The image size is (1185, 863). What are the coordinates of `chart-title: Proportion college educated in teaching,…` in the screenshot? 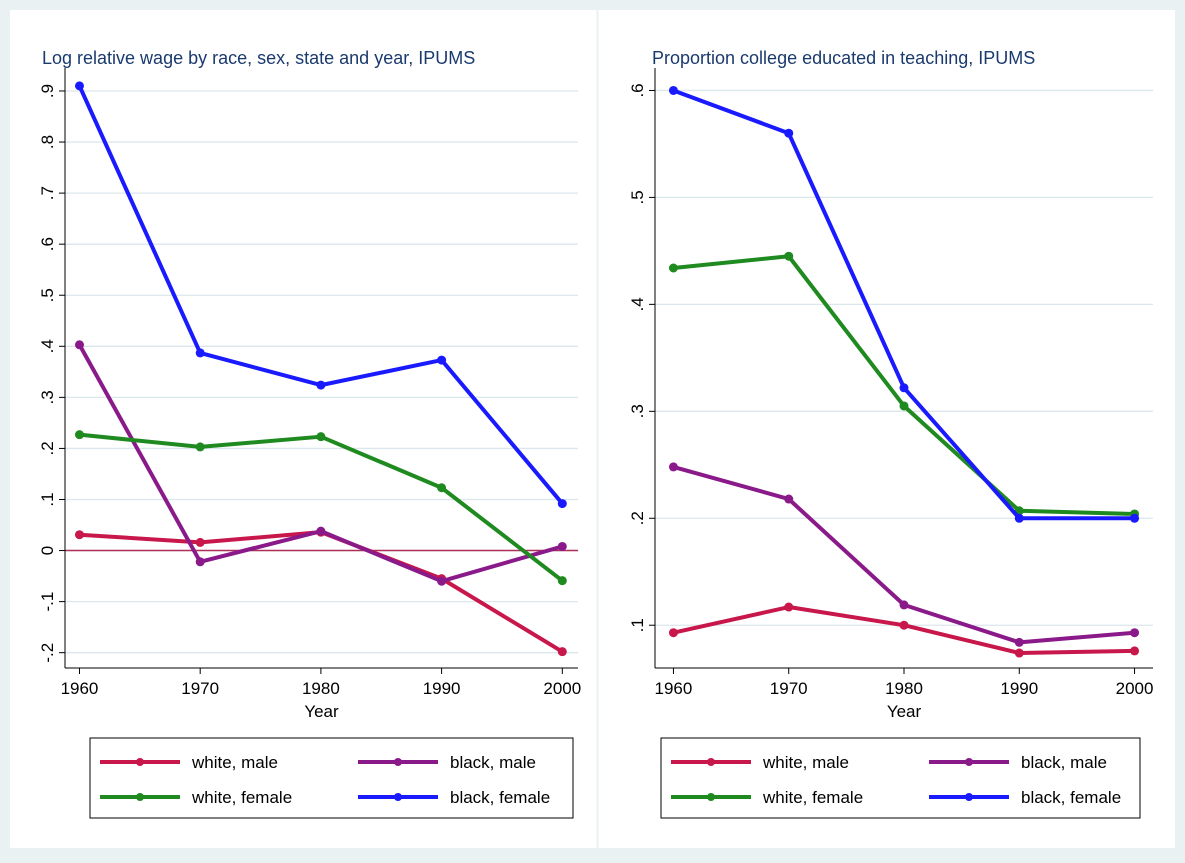 It's located at (843, 58).